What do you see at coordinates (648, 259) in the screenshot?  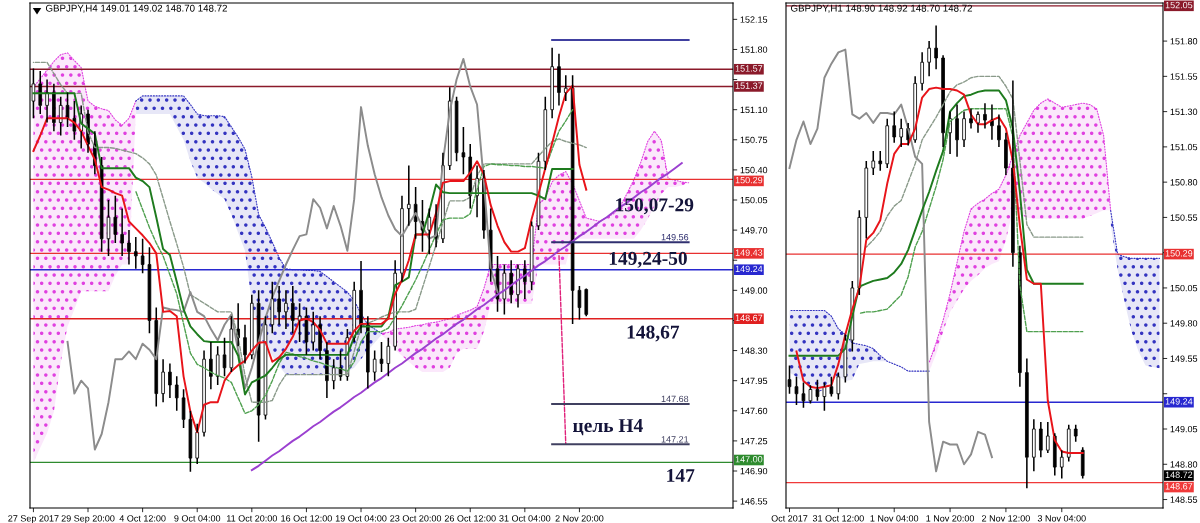 I see `annotation: 149,24-50` at bounding box center [648, 259].